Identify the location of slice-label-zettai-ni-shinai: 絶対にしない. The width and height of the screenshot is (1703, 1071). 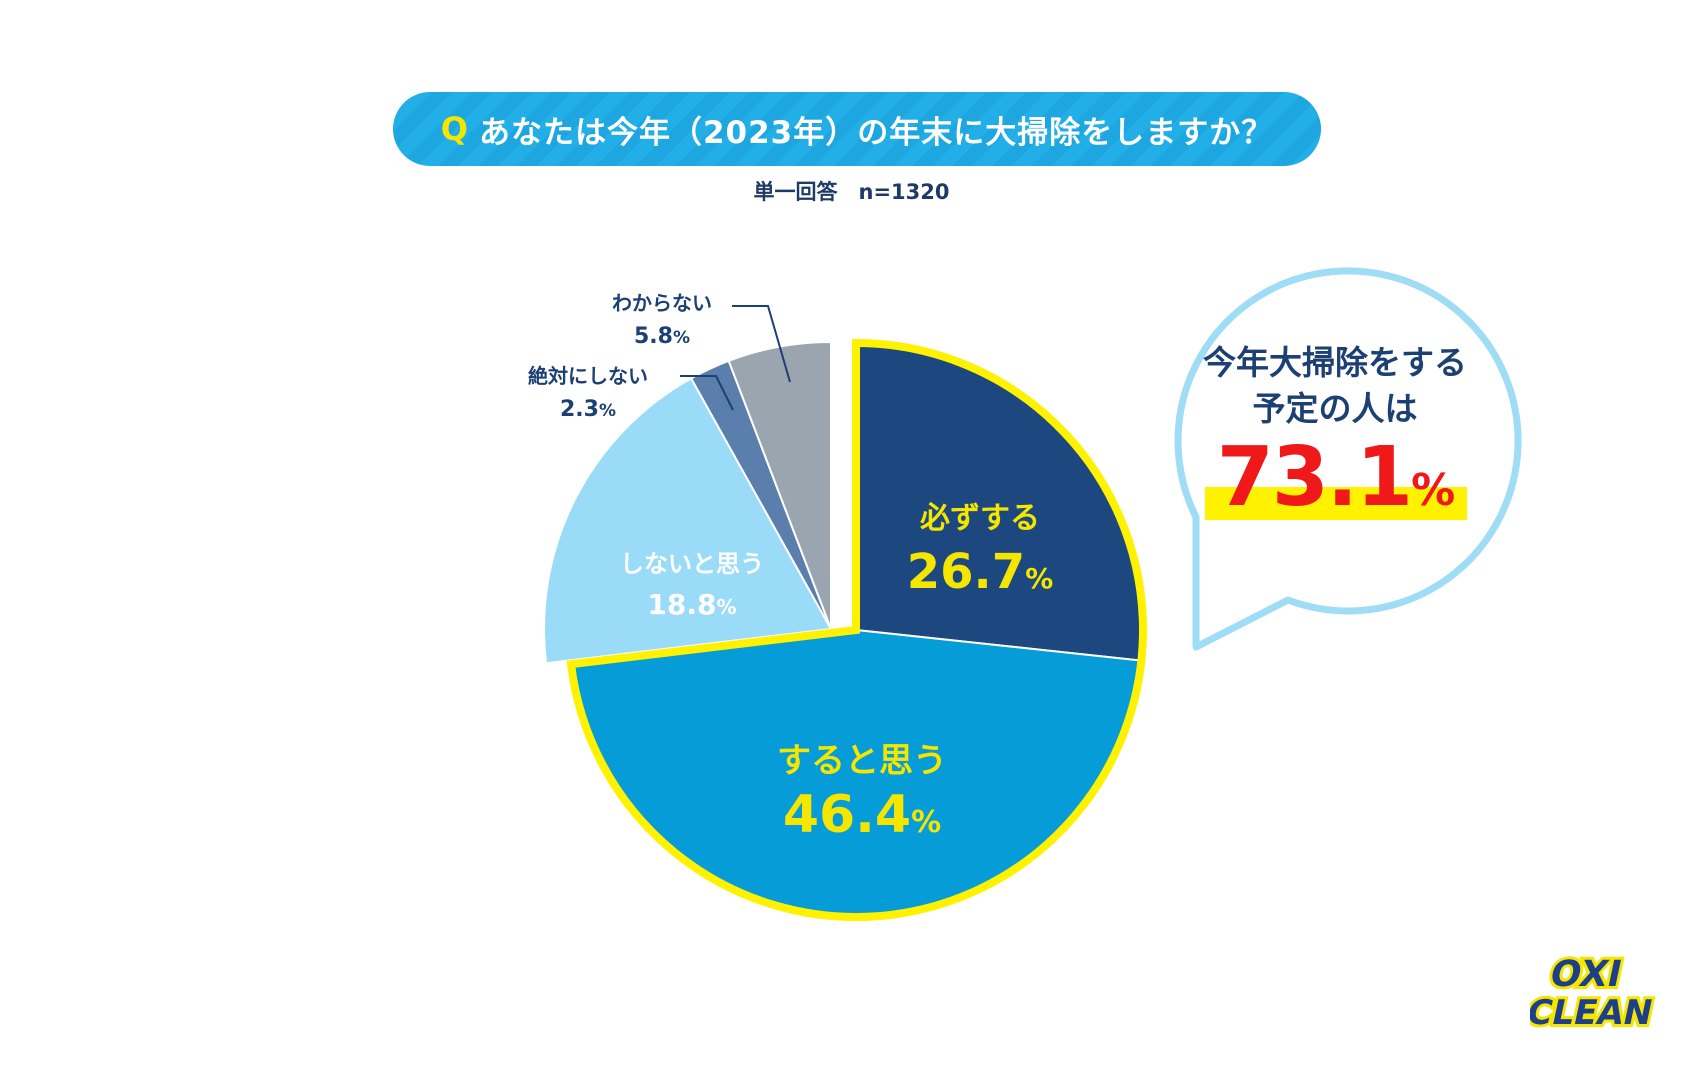
(588, 376).